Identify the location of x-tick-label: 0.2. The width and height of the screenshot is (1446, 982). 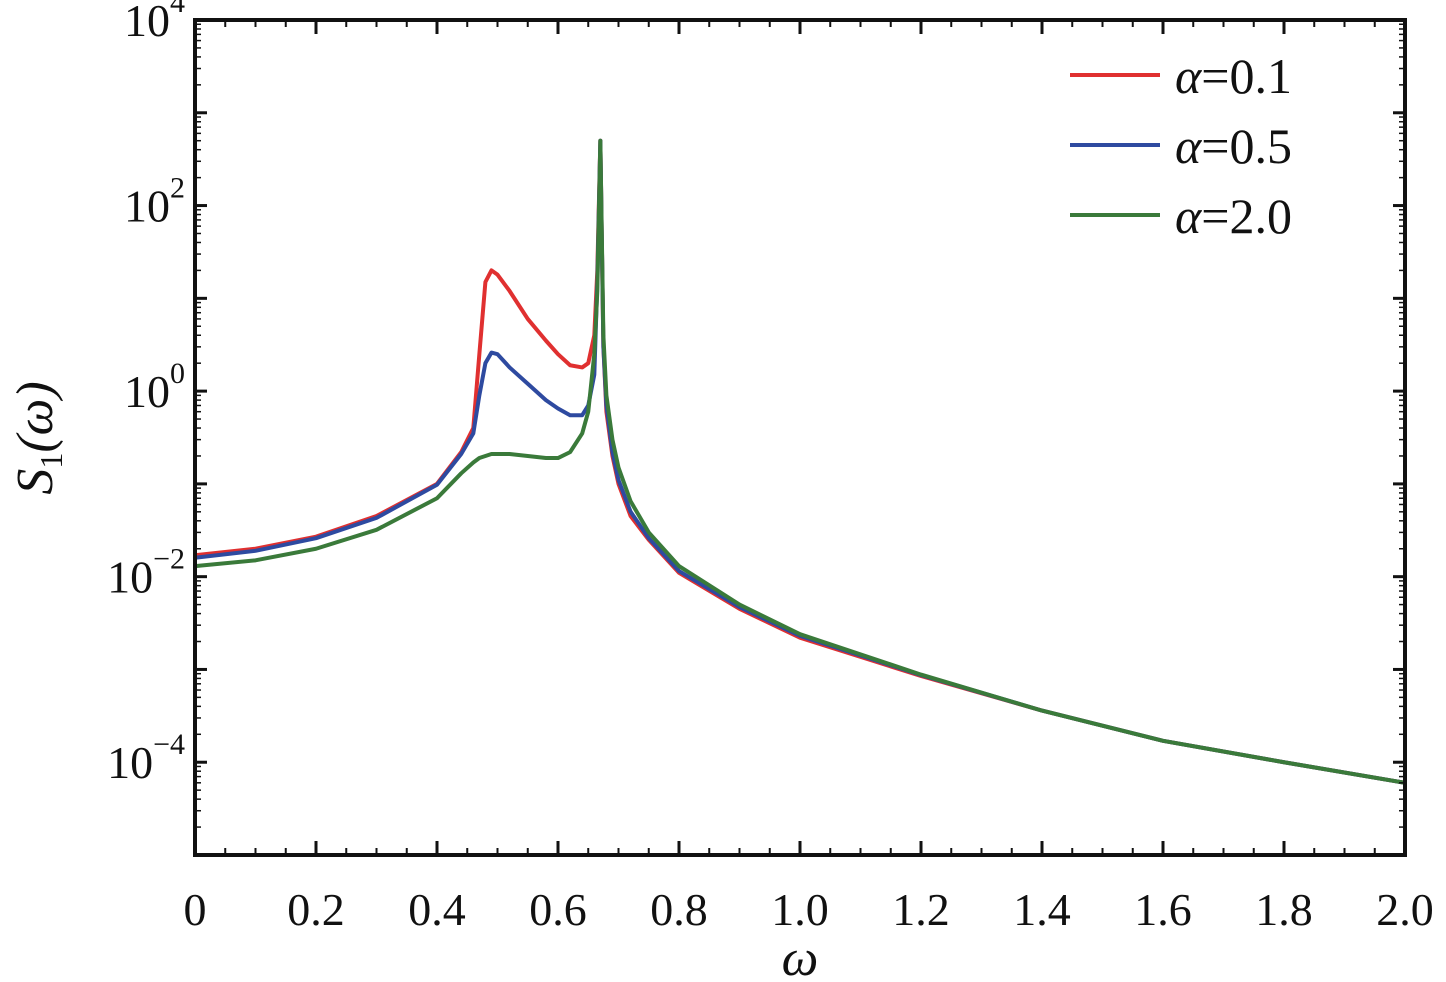
(316, 909).